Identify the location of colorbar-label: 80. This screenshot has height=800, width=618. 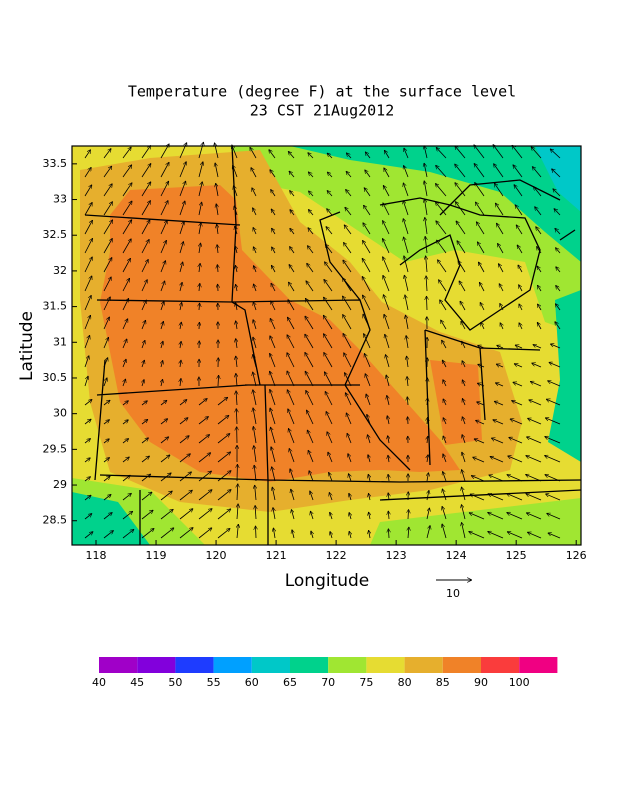
(405, 682).